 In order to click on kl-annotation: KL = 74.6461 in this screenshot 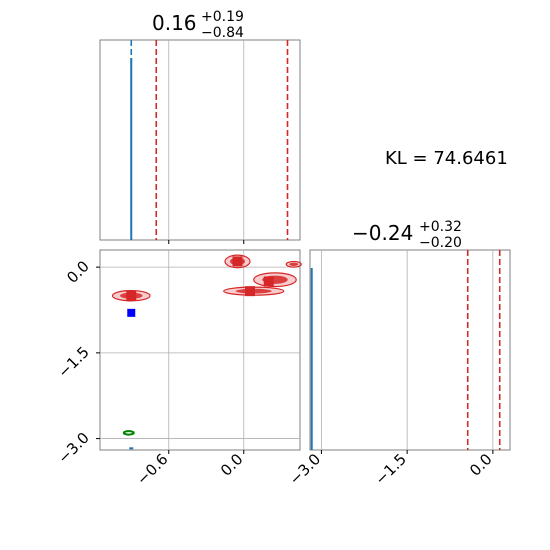, I will do `click(446, 158)`.